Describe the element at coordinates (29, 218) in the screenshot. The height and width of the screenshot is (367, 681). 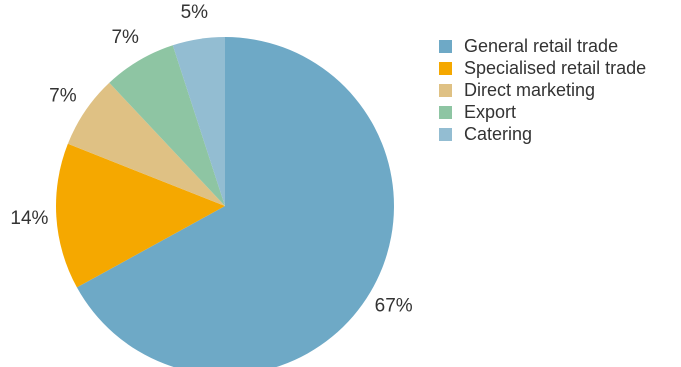
I see `slice-value-label-specialised-retail-trade: 14%` at that location.